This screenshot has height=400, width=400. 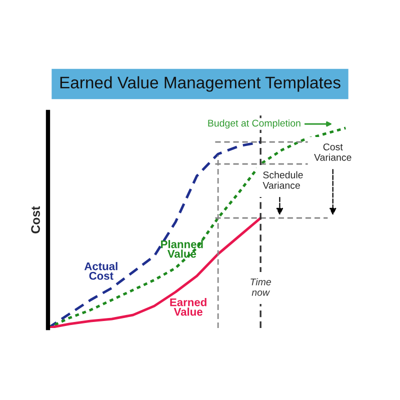 What do you see at coordinates (260, 287) in the screenshot?
I see `annotation: Time now` at bounding box center [260, 287].